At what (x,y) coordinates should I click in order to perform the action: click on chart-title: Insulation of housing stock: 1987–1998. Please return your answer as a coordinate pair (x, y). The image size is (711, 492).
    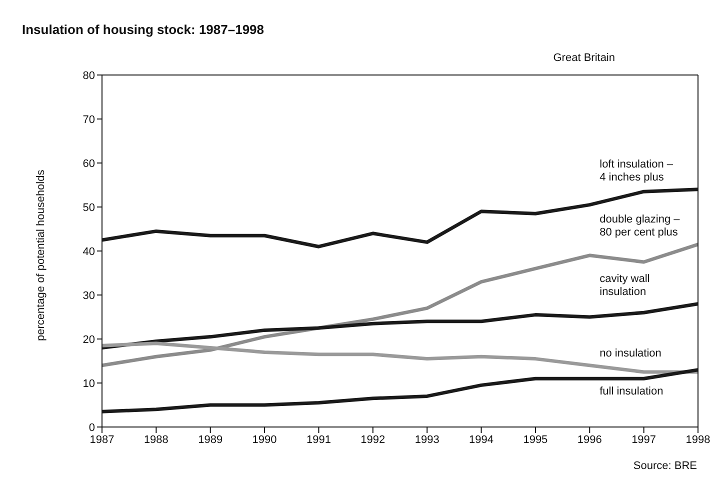
    Looking at the image, I should click on (143, 29).